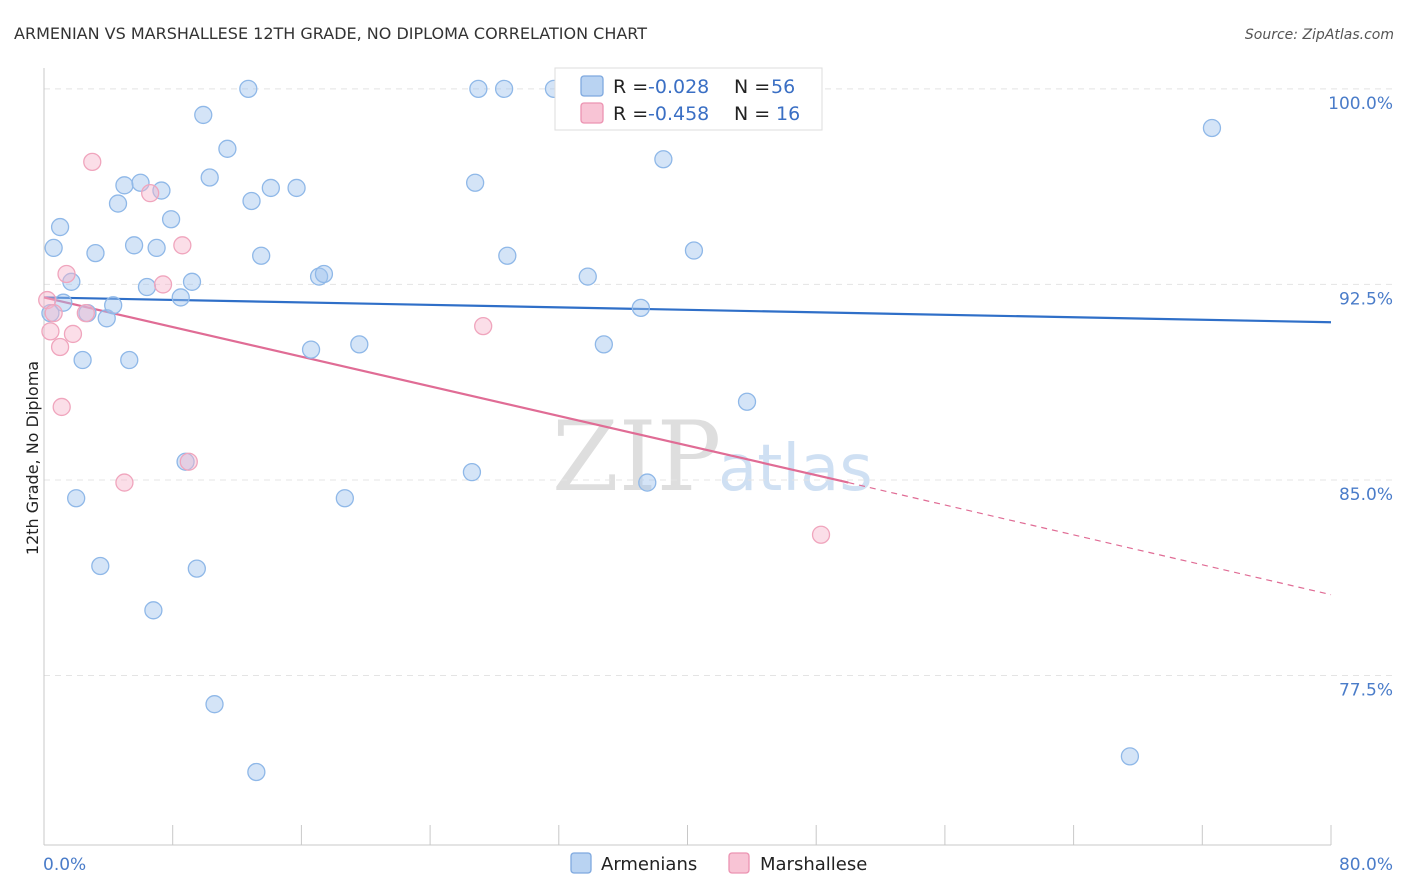 The image size is (1406, 892). Describe the element at coordinates (630, 114) in the screenshot. I see `legend-r-label-marshallese: R =` at that location.